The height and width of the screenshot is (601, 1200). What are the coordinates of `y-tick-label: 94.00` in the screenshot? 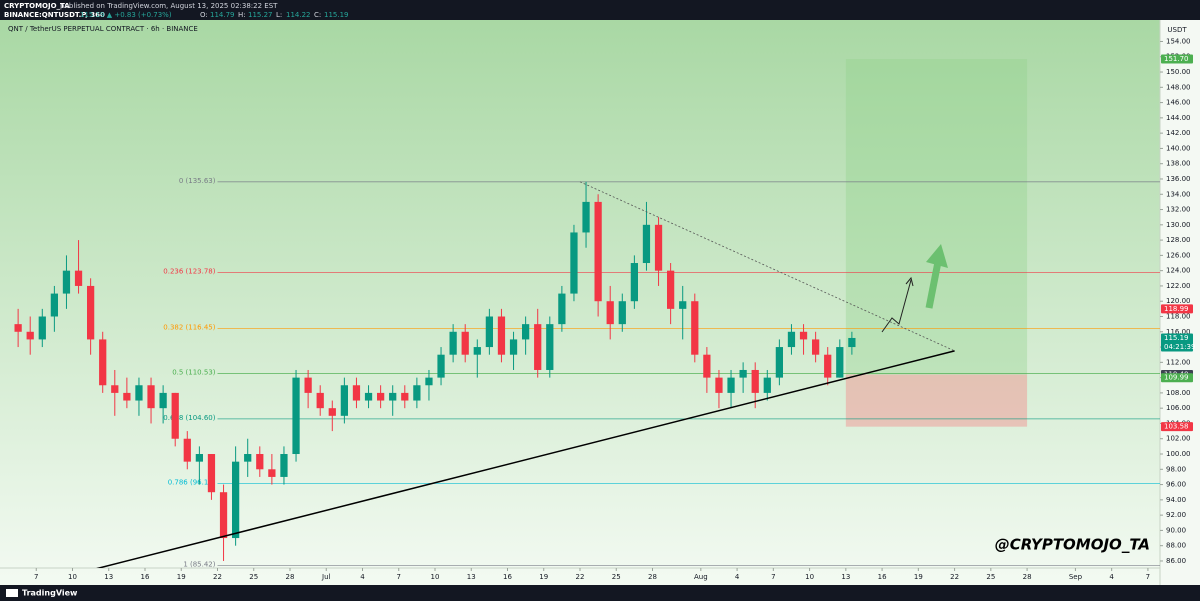 It's located at (1176, 500).